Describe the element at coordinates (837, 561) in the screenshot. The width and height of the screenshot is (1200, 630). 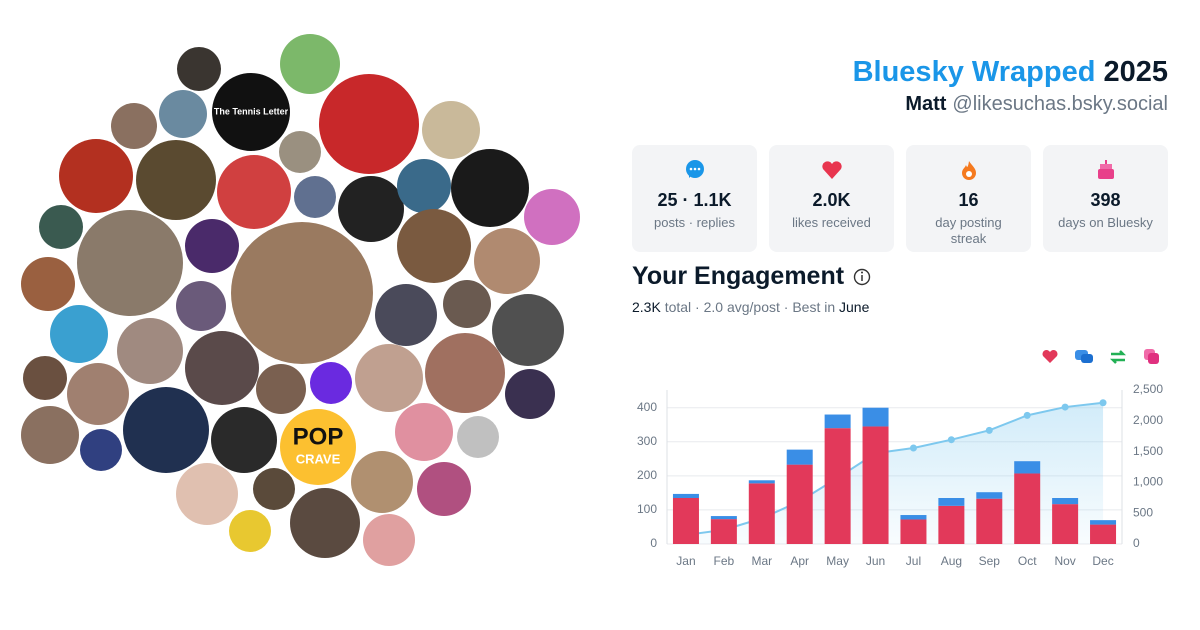
I see `x-tick-label: May` at that location.